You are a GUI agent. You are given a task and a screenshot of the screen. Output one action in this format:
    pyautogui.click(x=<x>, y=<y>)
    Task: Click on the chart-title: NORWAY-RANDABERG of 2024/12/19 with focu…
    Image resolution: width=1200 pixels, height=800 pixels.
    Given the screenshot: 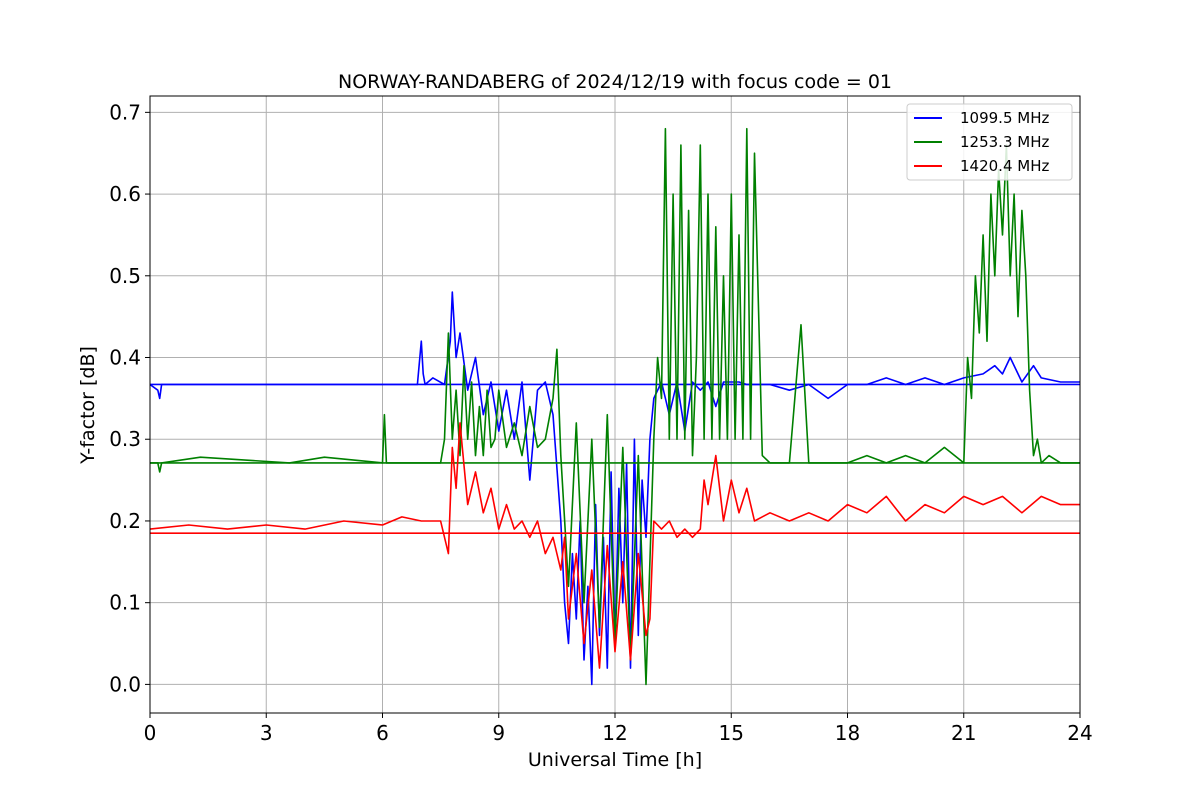 What is the action you would take?
    pyautogui.click(x=615, y=82)
    